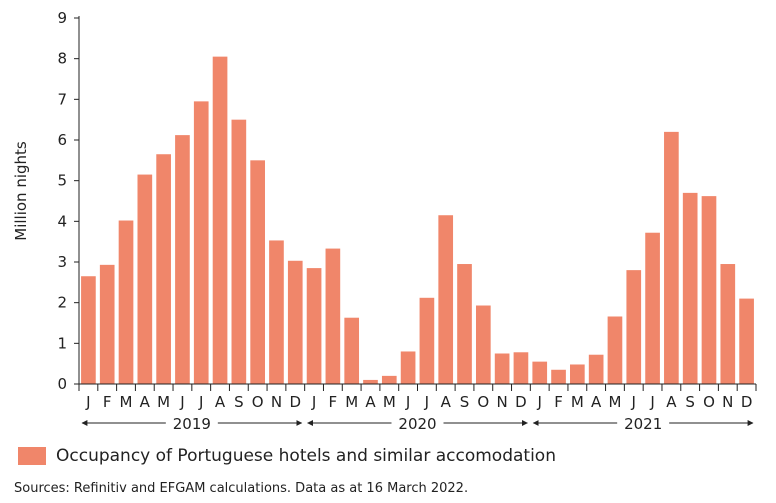 The image size is (776, 503). Describe the element at coordinates (62, 262) in the screenshot. I see `y-tick-label: 3` at that location.